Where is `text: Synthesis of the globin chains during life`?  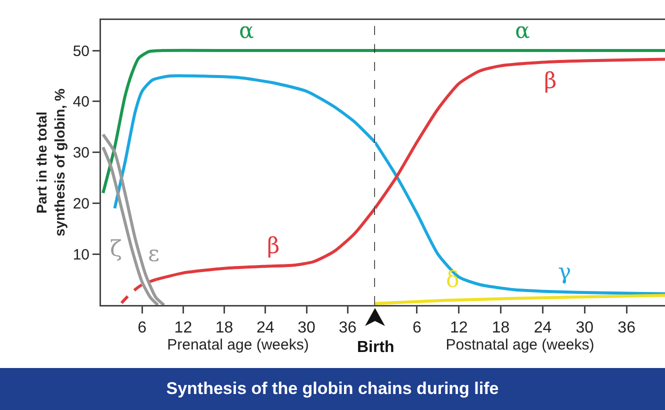 text: Synthesis of the globin chains during life is located at coordinates (332, 389).